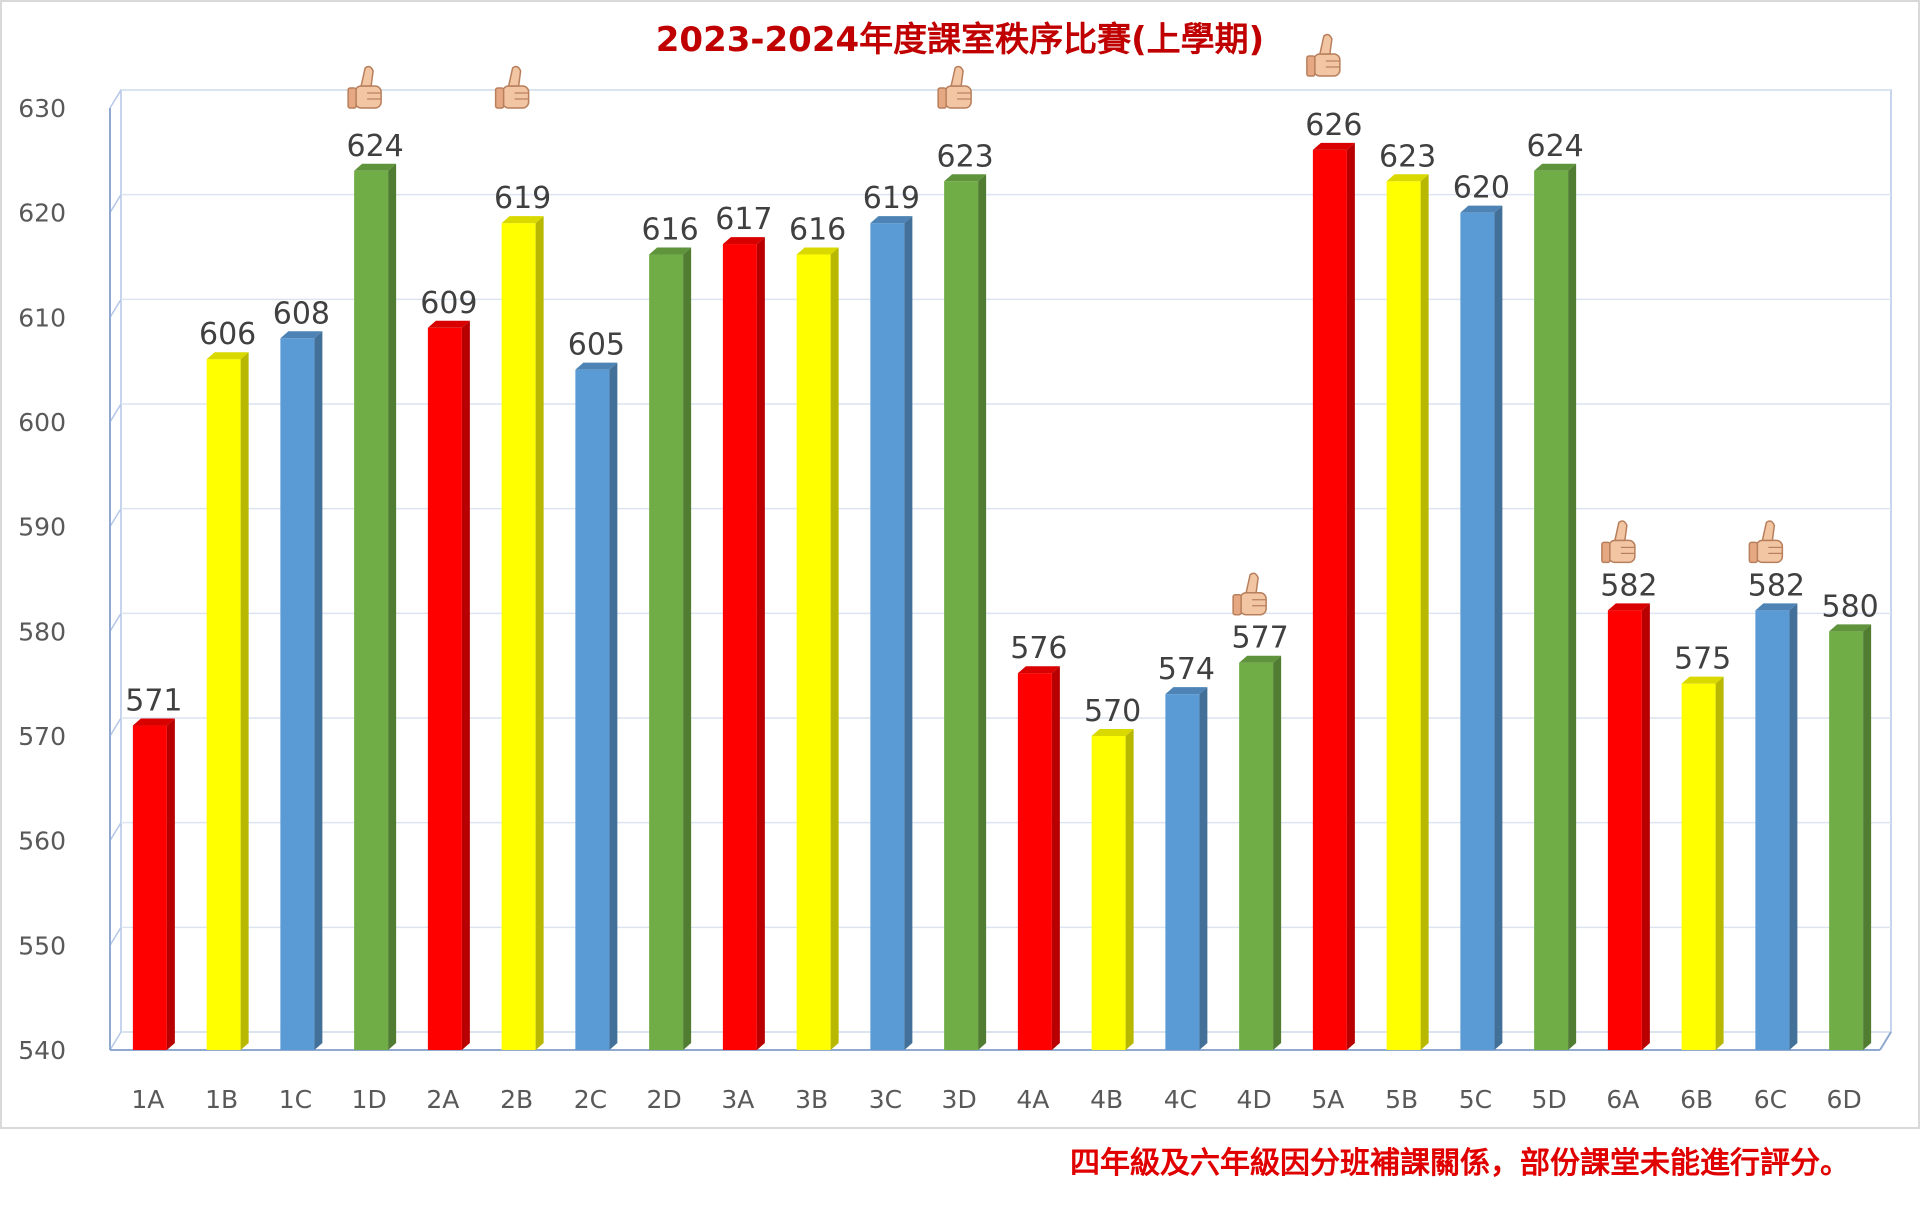 The width and height of the screenshot is (1920, 1216). What do you see at coordinates (42, 527) in the screenshot?
I see `y-tick-label: 590` at bounding box center [42, 527].